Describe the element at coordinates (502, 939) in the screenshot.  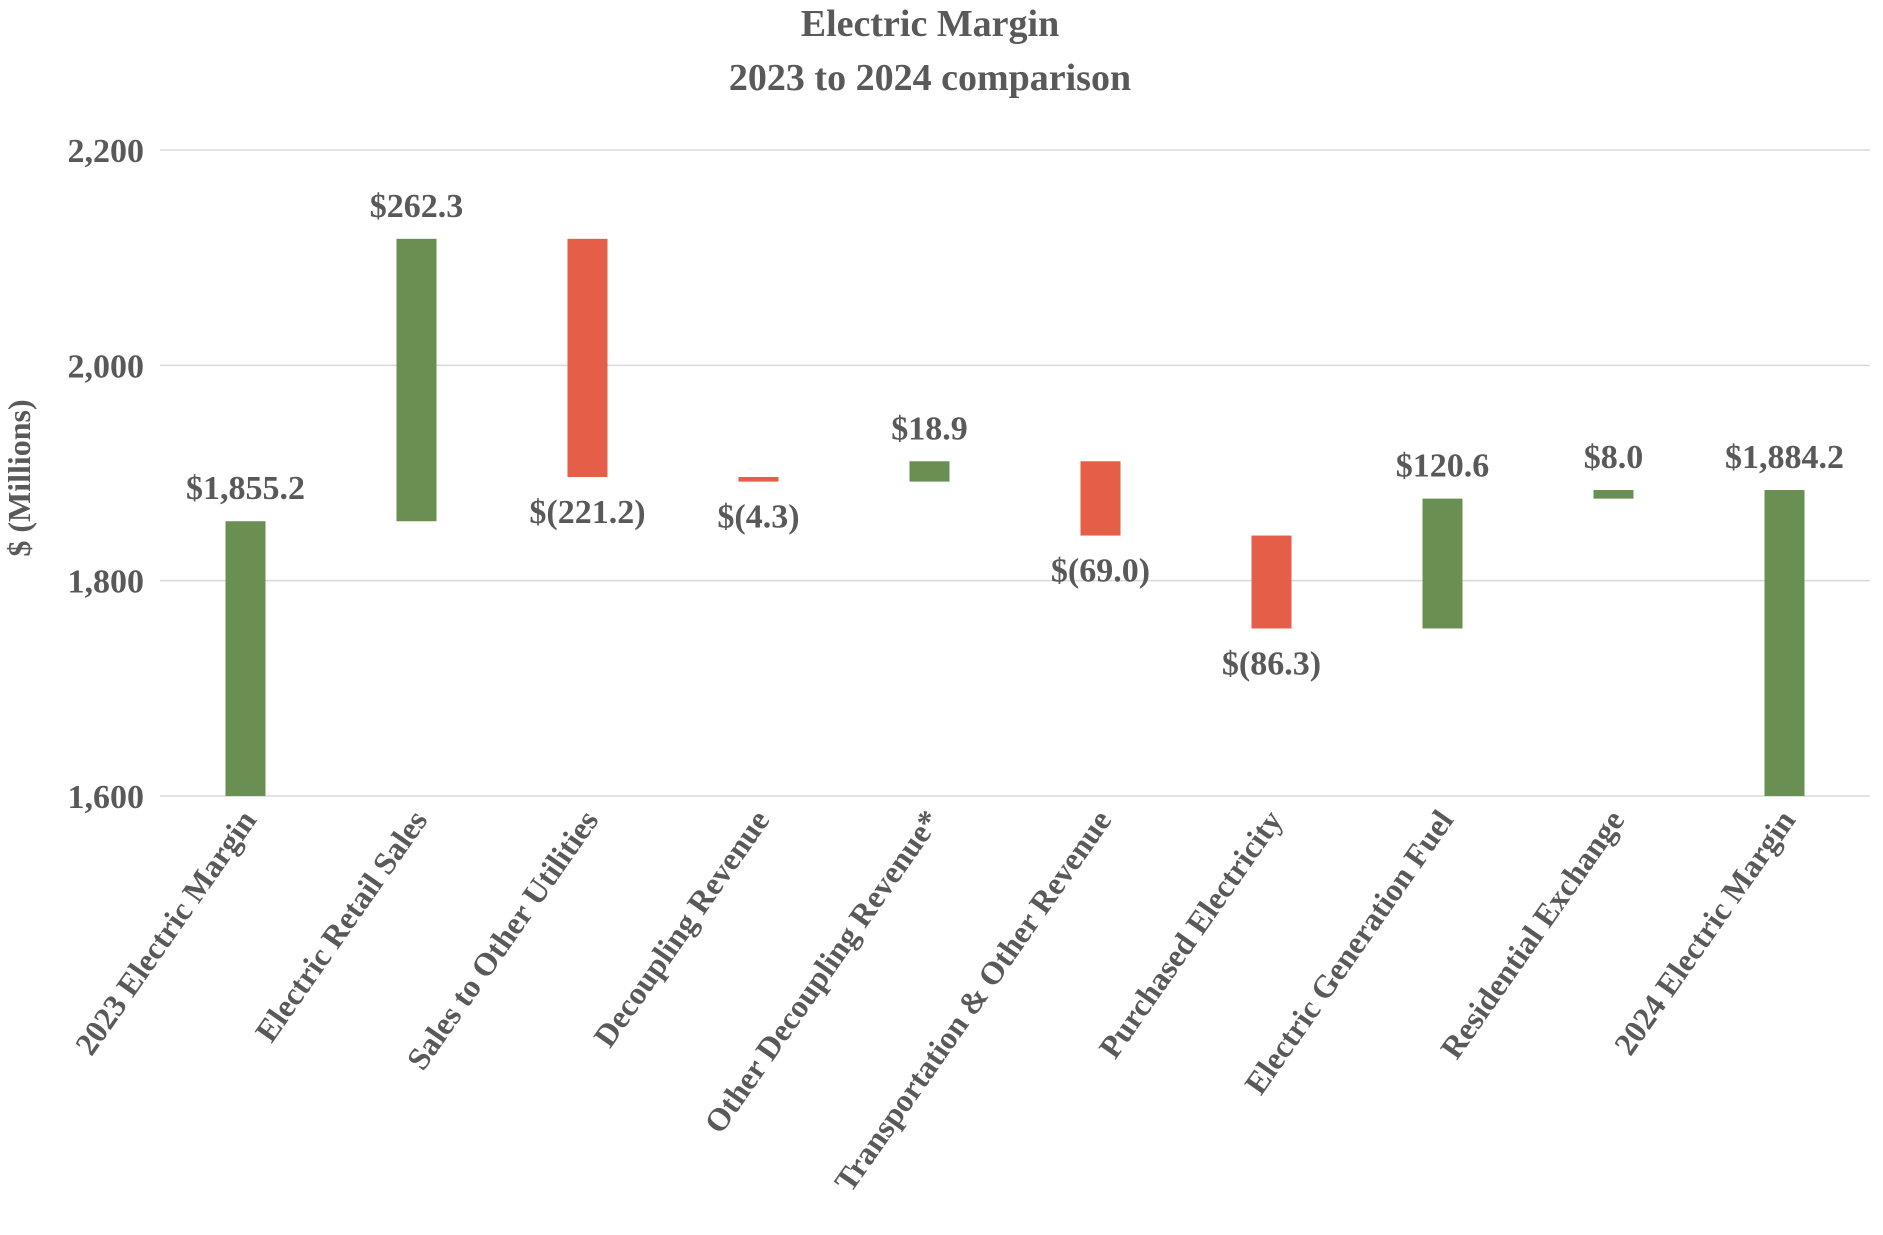
I see `category-label: Sales to Other Utilities` at that location.